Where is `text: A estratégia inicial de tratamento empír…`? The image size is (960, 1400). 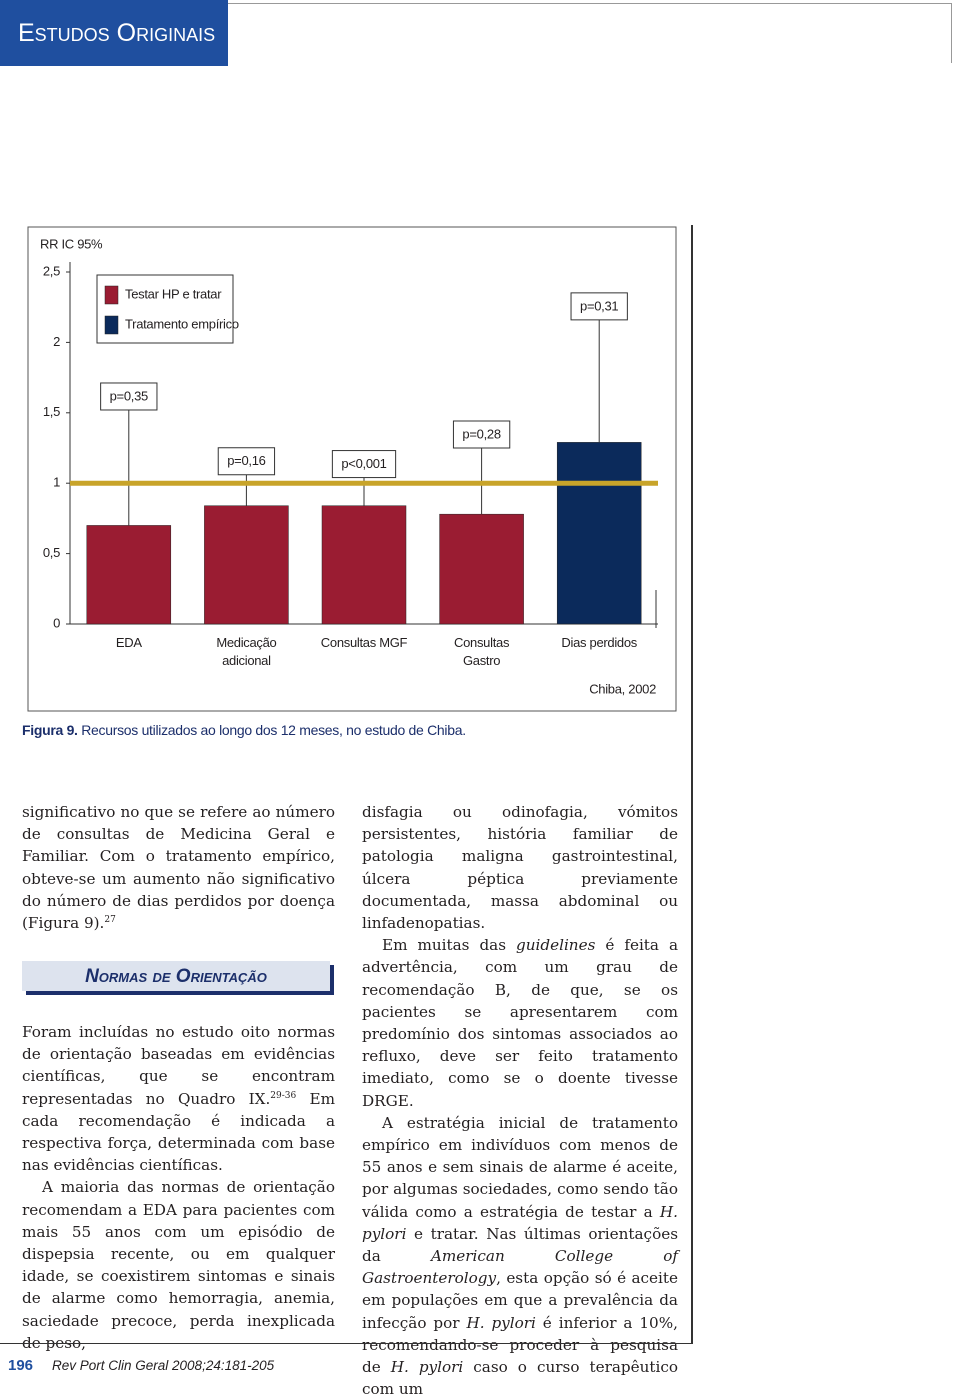
text: A estratégia inicial de tratamento empír… is located at coordinates (520, 1167).